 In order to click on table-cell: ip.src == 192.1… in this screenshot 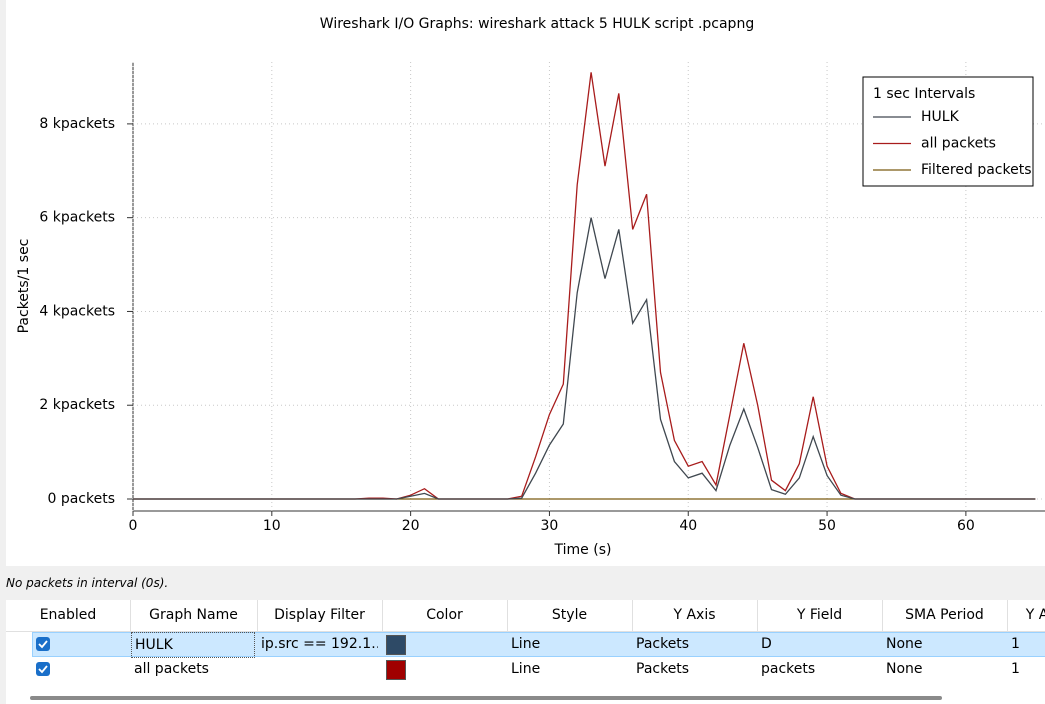, I will do `click(319, 644)`.